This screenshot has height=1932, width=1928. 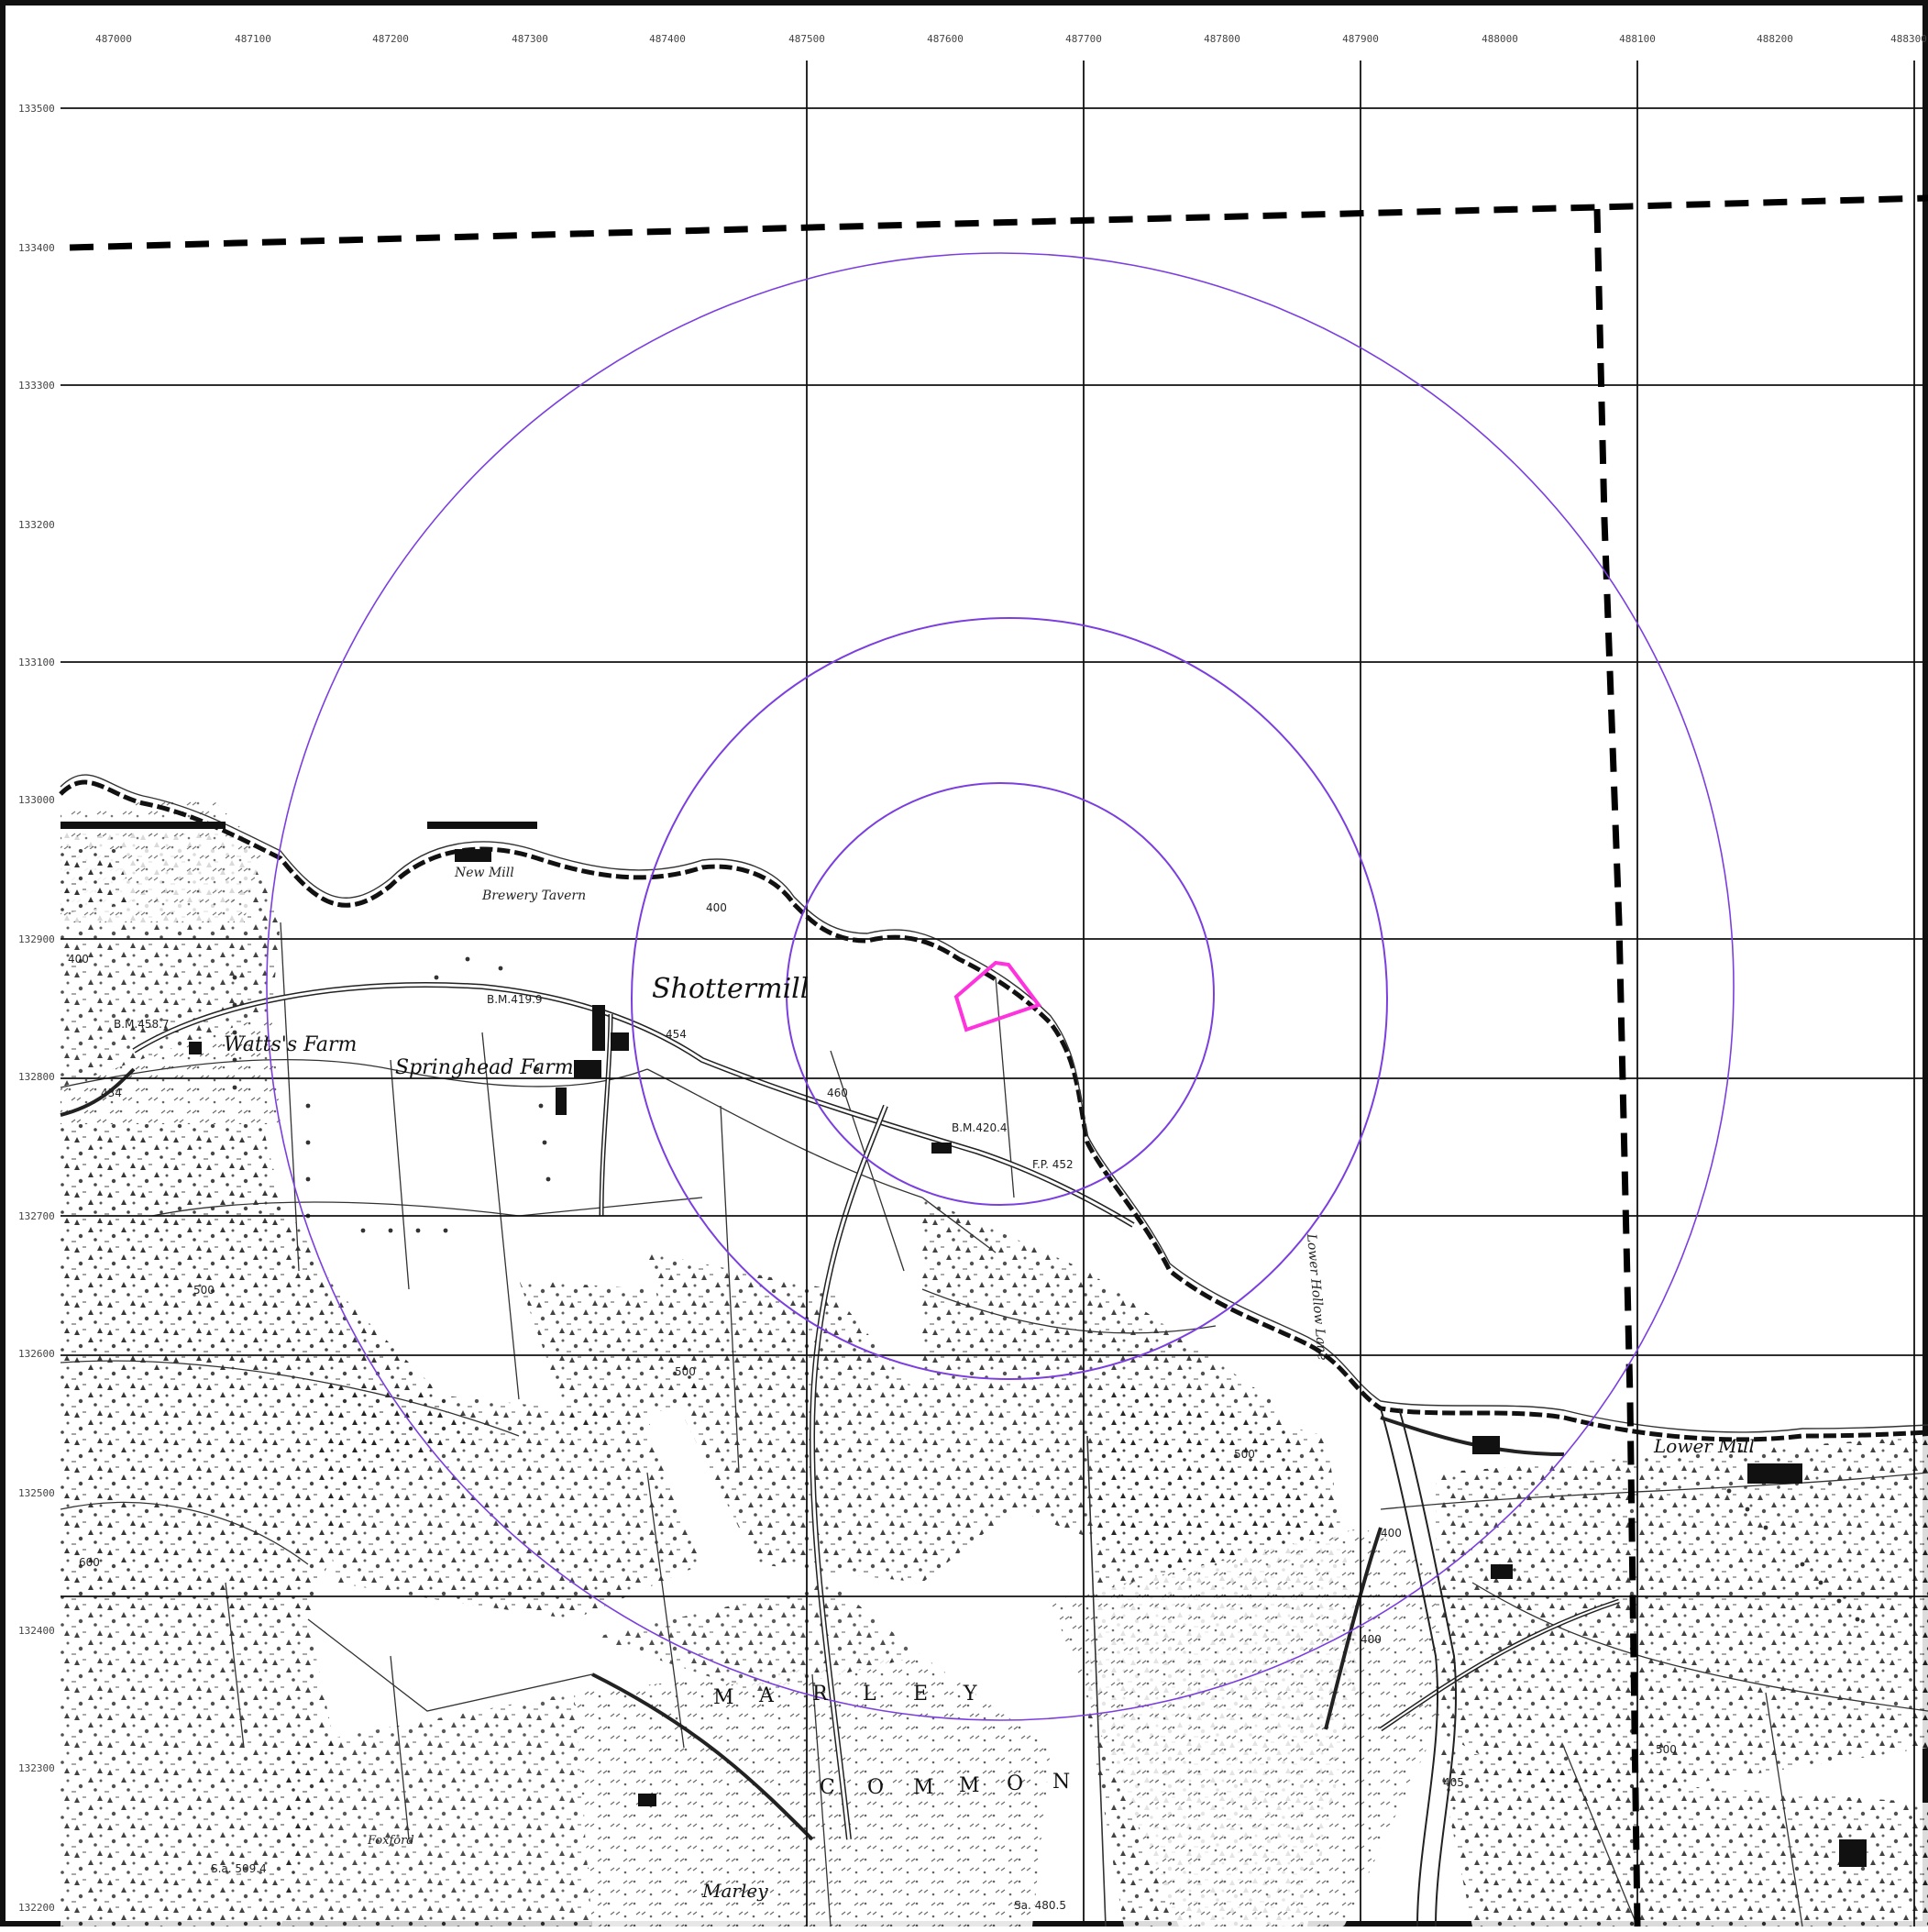 What do you see at coordinates (142, 1024) in the screenshot?
I see `label-bm-458: B.M.458.7` at bounding box center [142, 1024].